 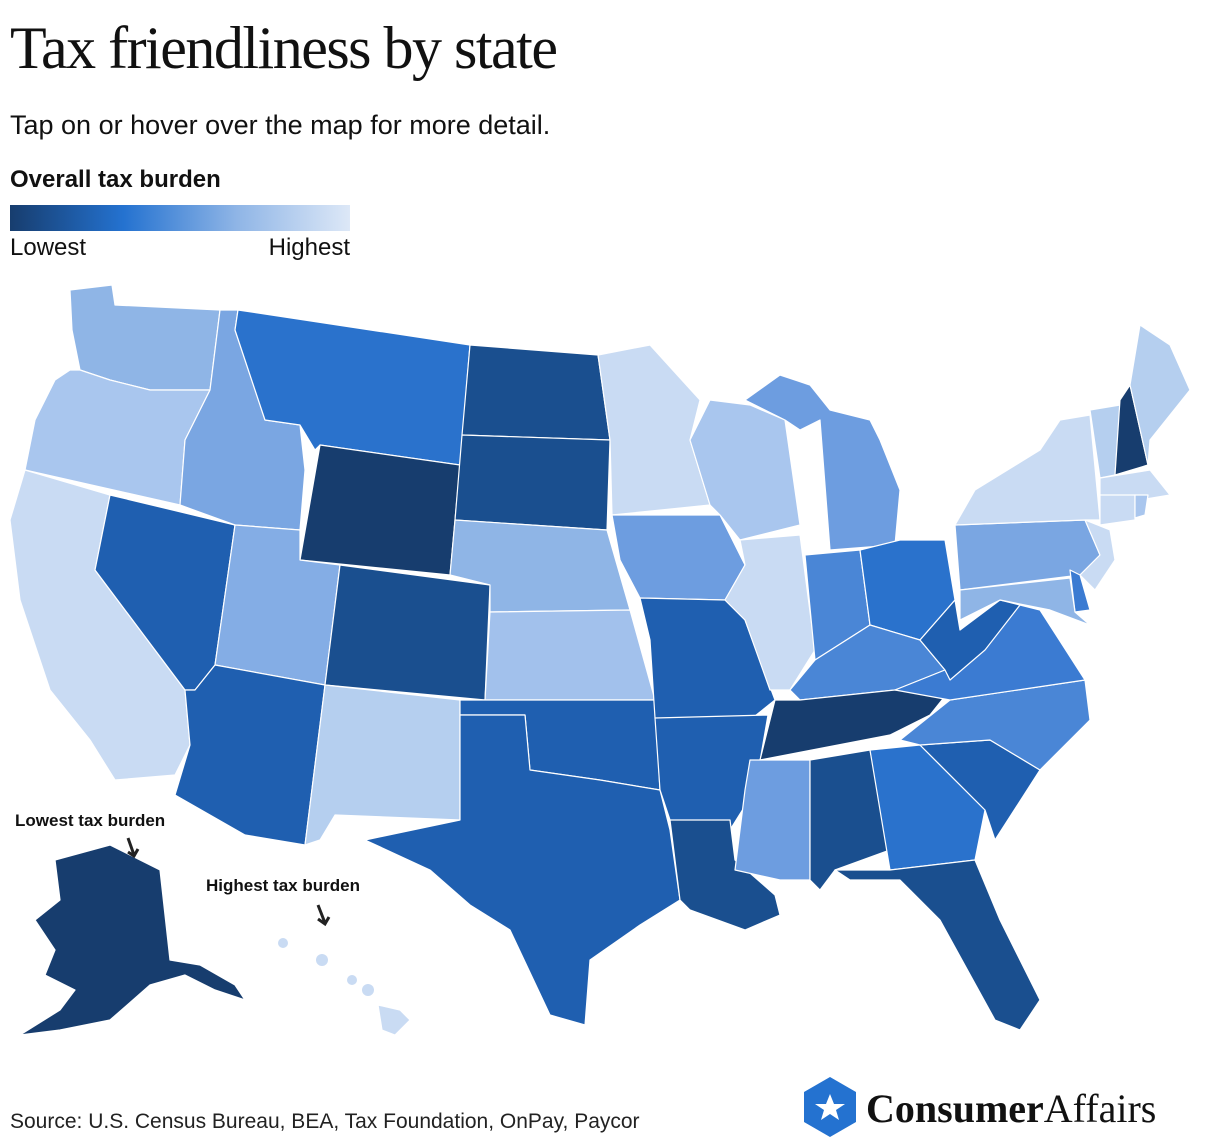 I want to click on legend-title: Overall tax burden, so click(x=115, y=179).